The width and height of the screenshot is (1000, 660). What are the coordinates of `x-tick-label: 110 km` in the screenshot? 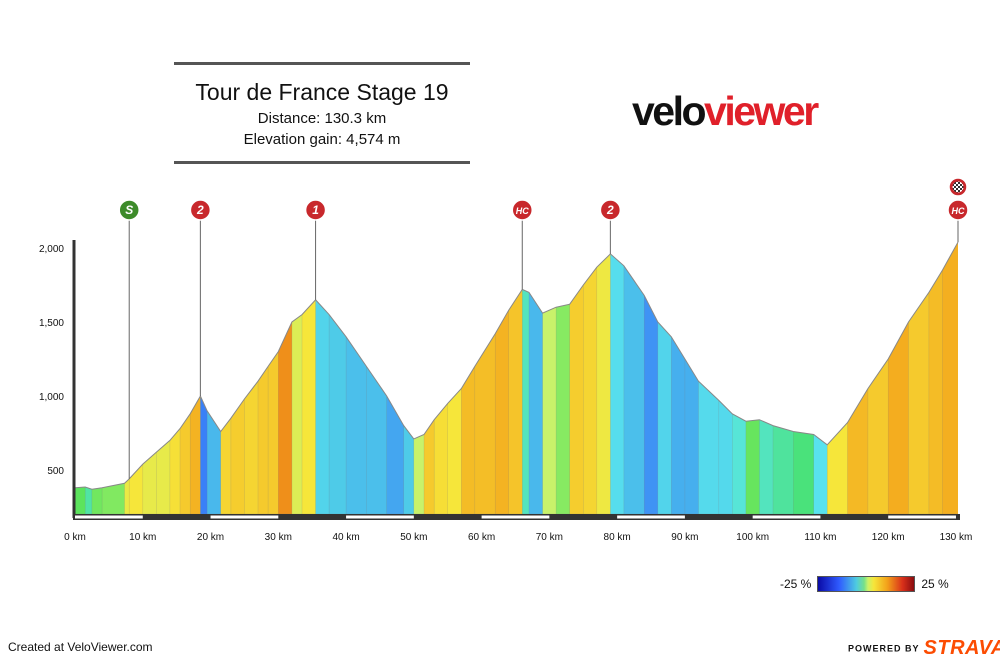 It's located at (820, 537).